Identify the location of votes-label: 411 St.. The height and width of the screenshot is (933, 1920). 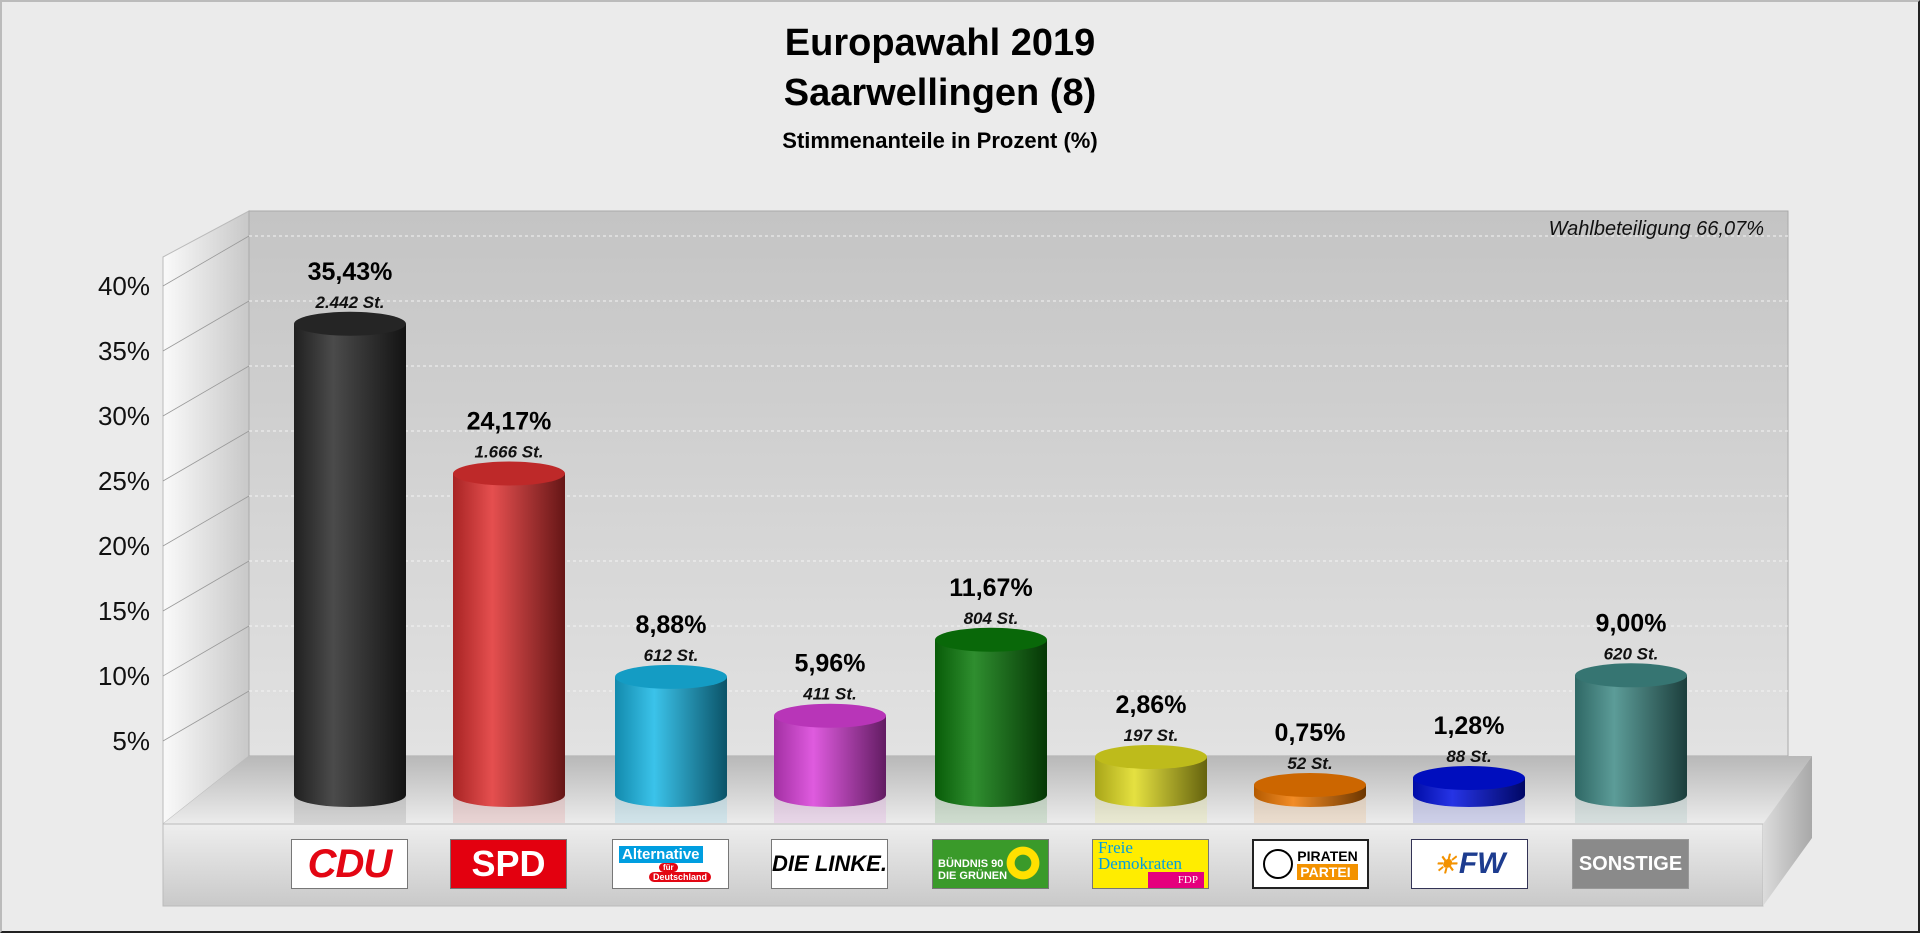
(829, 694).